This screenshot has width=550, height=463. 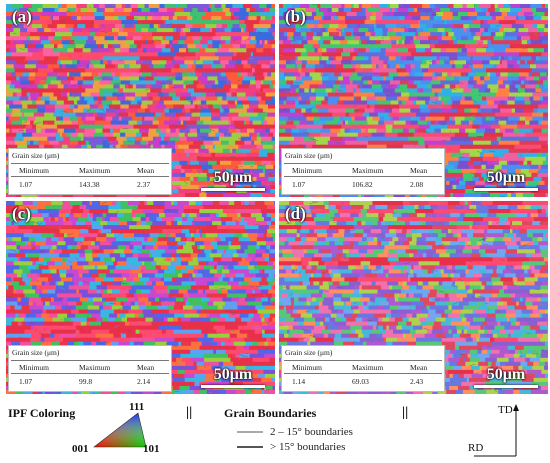 I want to click on value-minimum: 1.14, so click(x=299, y=381).